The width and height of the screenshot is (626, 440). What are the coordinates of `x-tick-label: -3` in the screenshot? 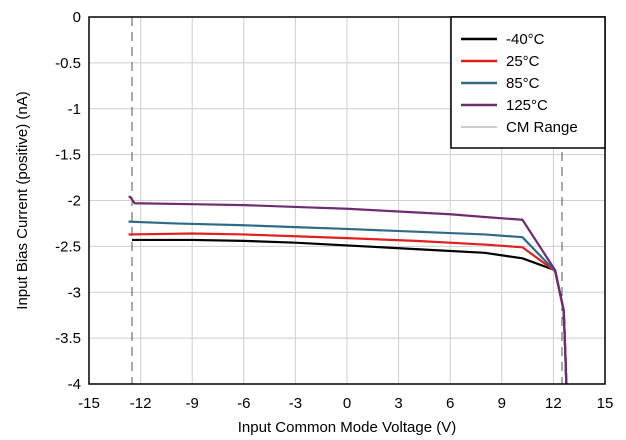 It's located at (295, 403).